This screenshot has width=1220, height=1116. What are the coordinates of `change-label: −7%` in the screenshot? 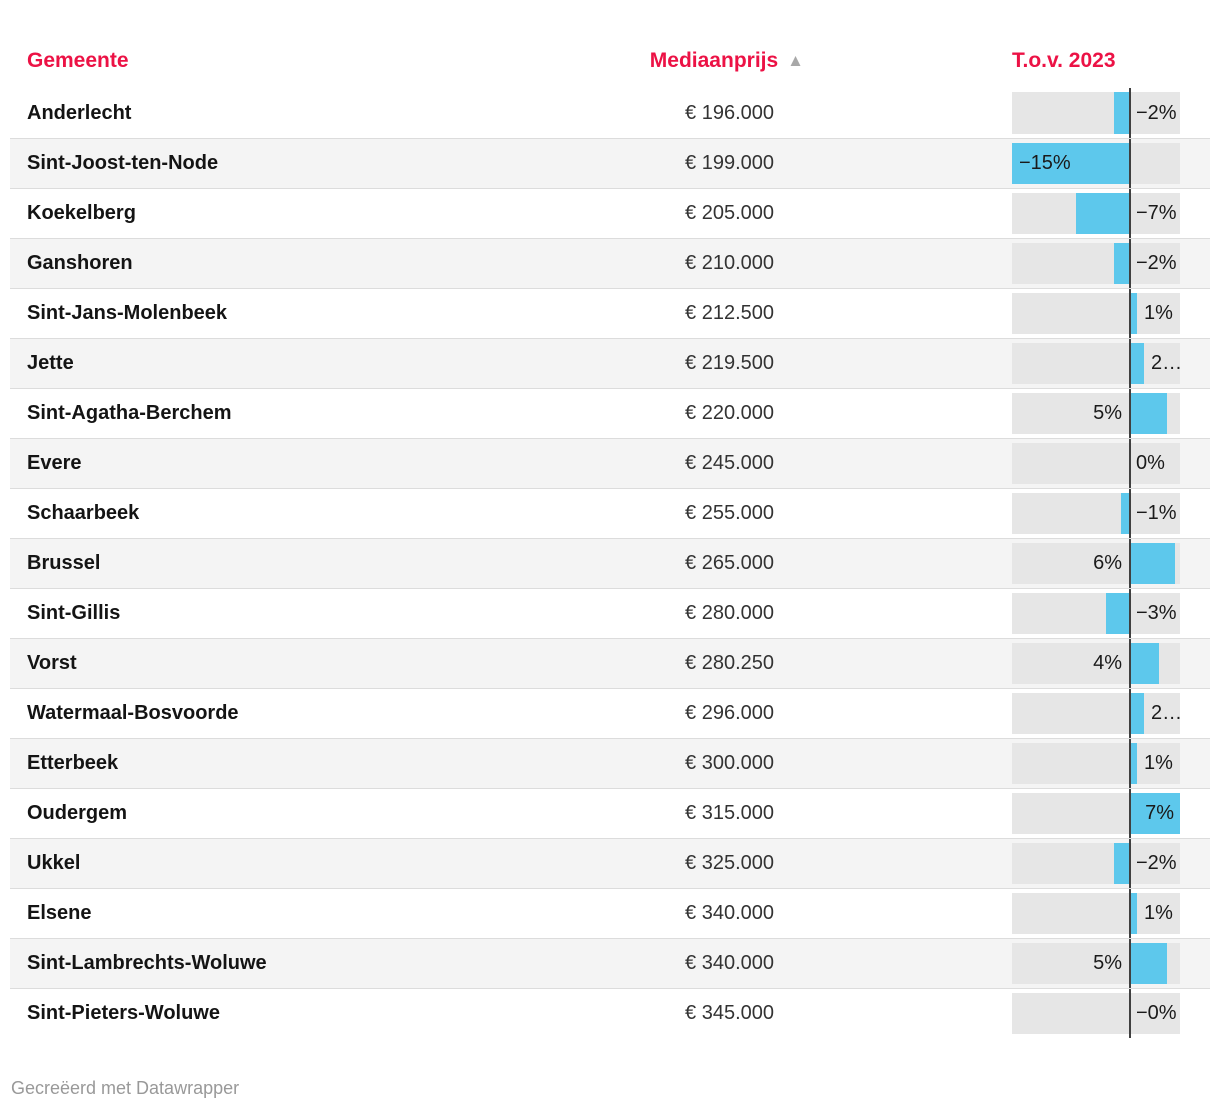 It's located at (1156, 213).